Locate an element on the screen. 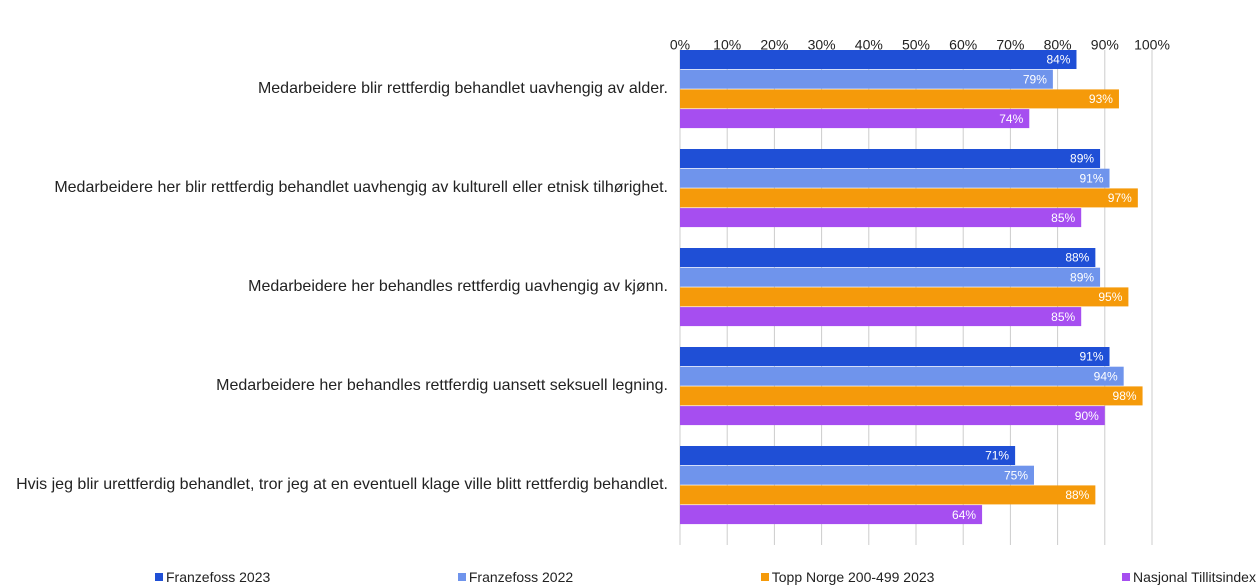  legend-item: Franzefoss 2022 is located at coordinates (515, 577).